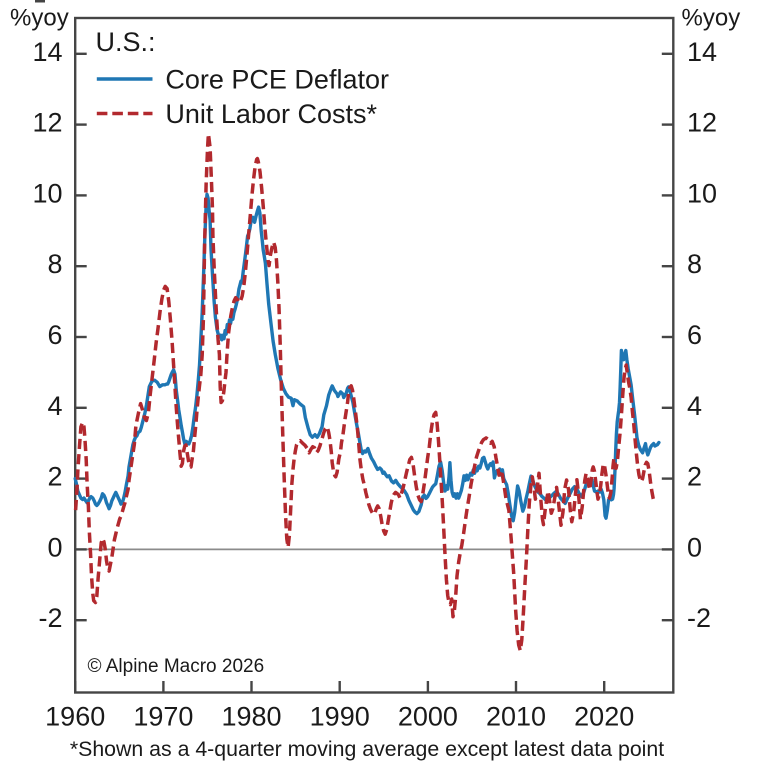 The width and height of the screenshot is (768, 773). I want to click on svg-text: © Alpine Macro 2026, so click(176, 666).